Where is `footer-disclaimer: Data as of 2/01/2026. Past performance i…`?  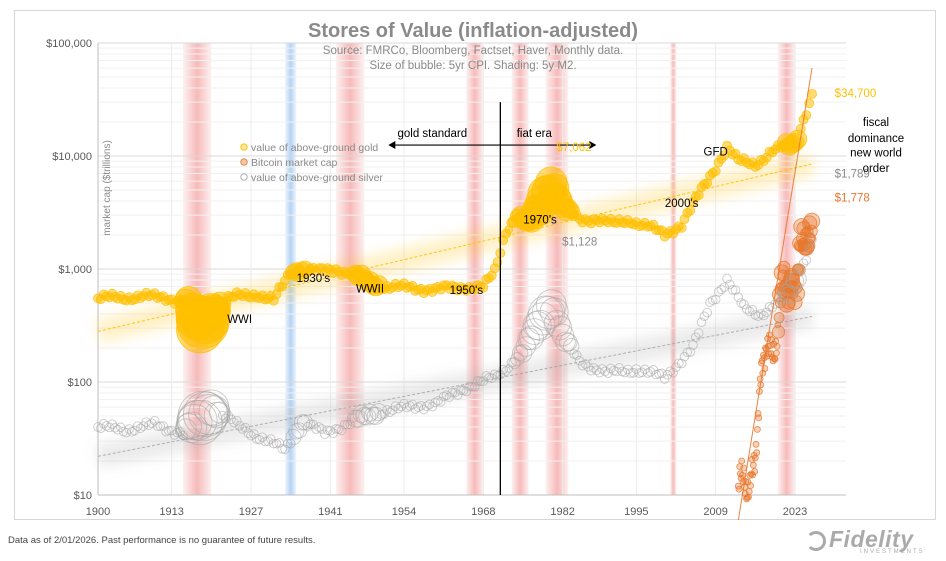 footer-disclaimer: Data as of 2/01/2026. Past performance i… is located at coordinates (162, 540).